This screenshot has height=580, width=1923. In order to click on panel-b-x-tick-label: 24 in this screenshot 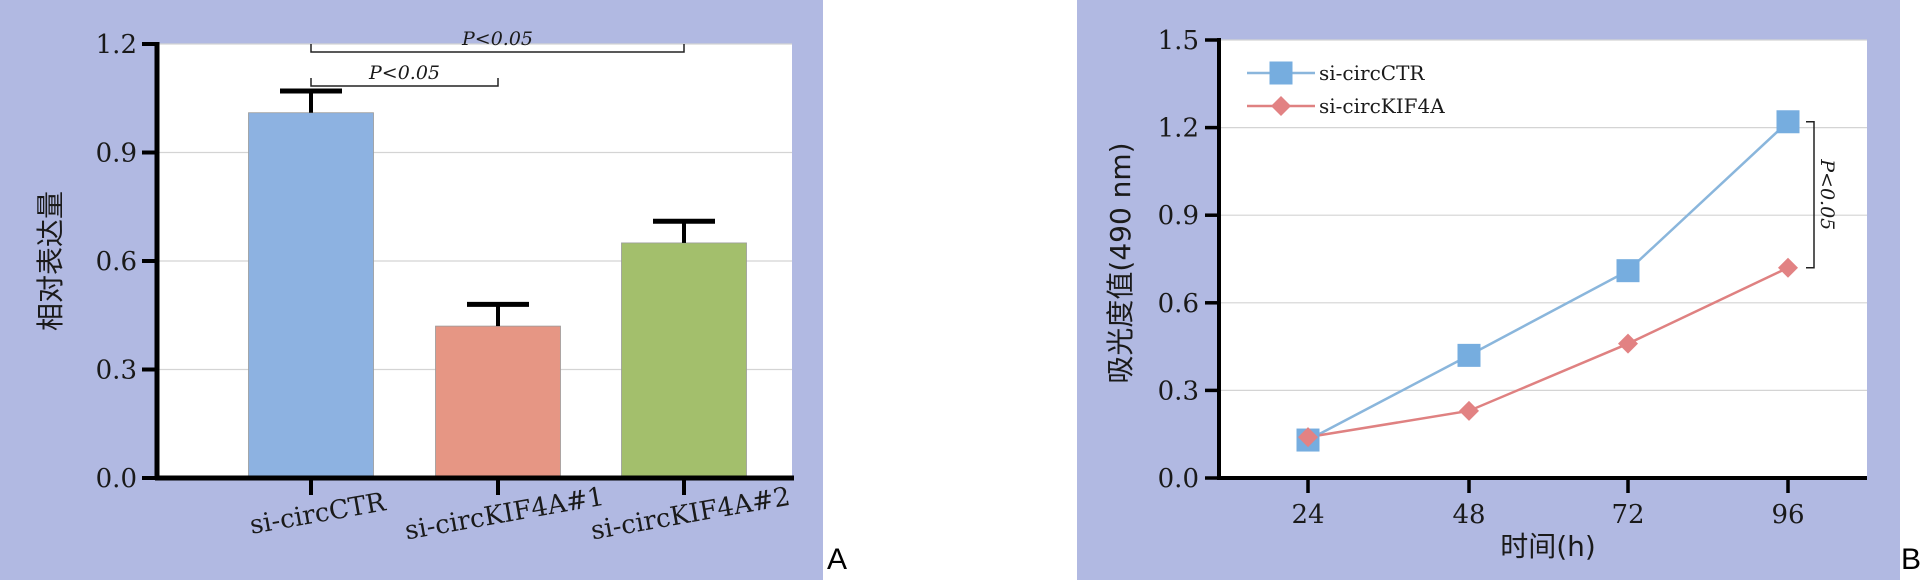, I will do `click(1307, 515)`.